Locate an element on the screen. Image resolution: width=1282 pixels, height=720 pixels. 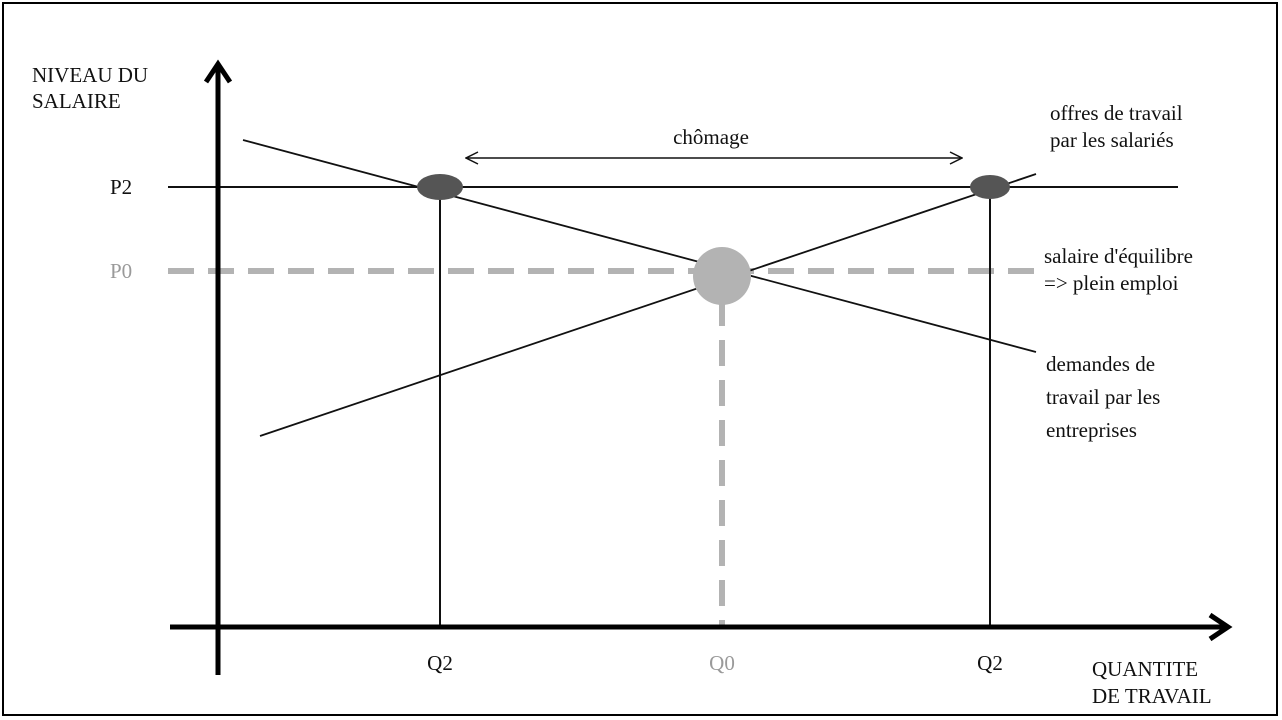
supply-annotation-line2: par les salariés is located at coordinates (1112, 140).